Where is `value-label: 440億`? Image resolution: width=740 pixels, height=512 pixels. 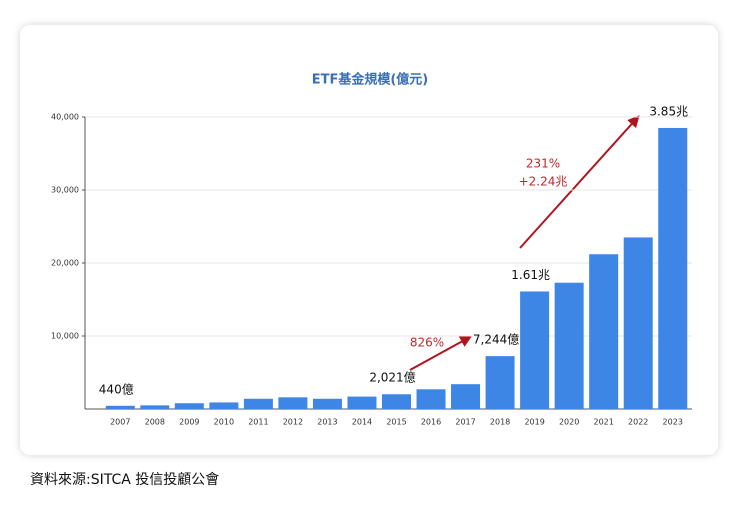 value-label: 440億 is located at coordinates (116, 389).